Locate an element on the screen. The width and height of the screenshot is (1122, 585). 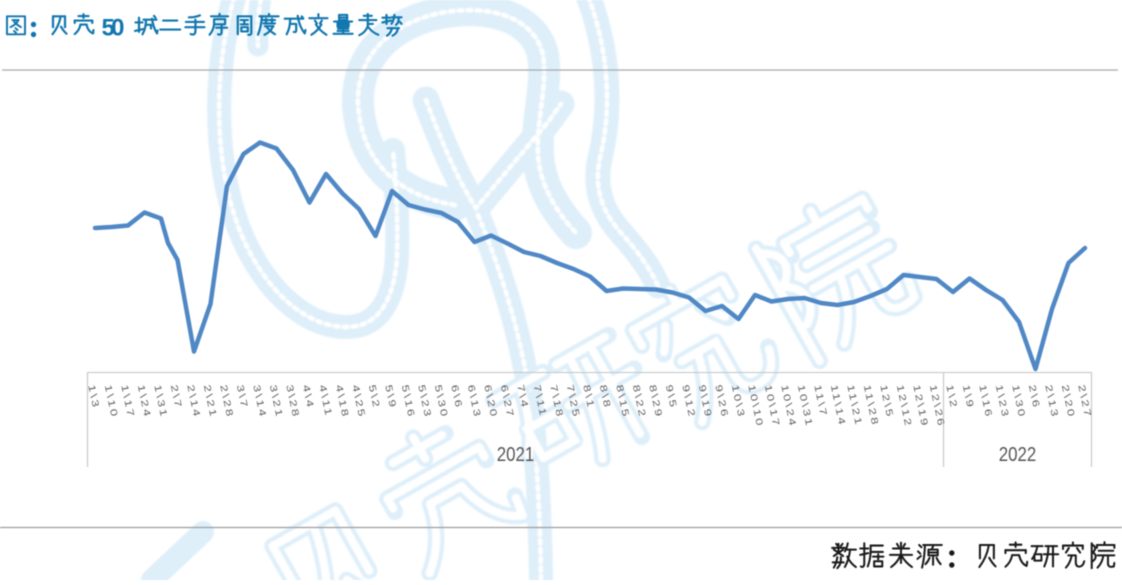
svg-text: 50 is located at coordinates (113, 28).